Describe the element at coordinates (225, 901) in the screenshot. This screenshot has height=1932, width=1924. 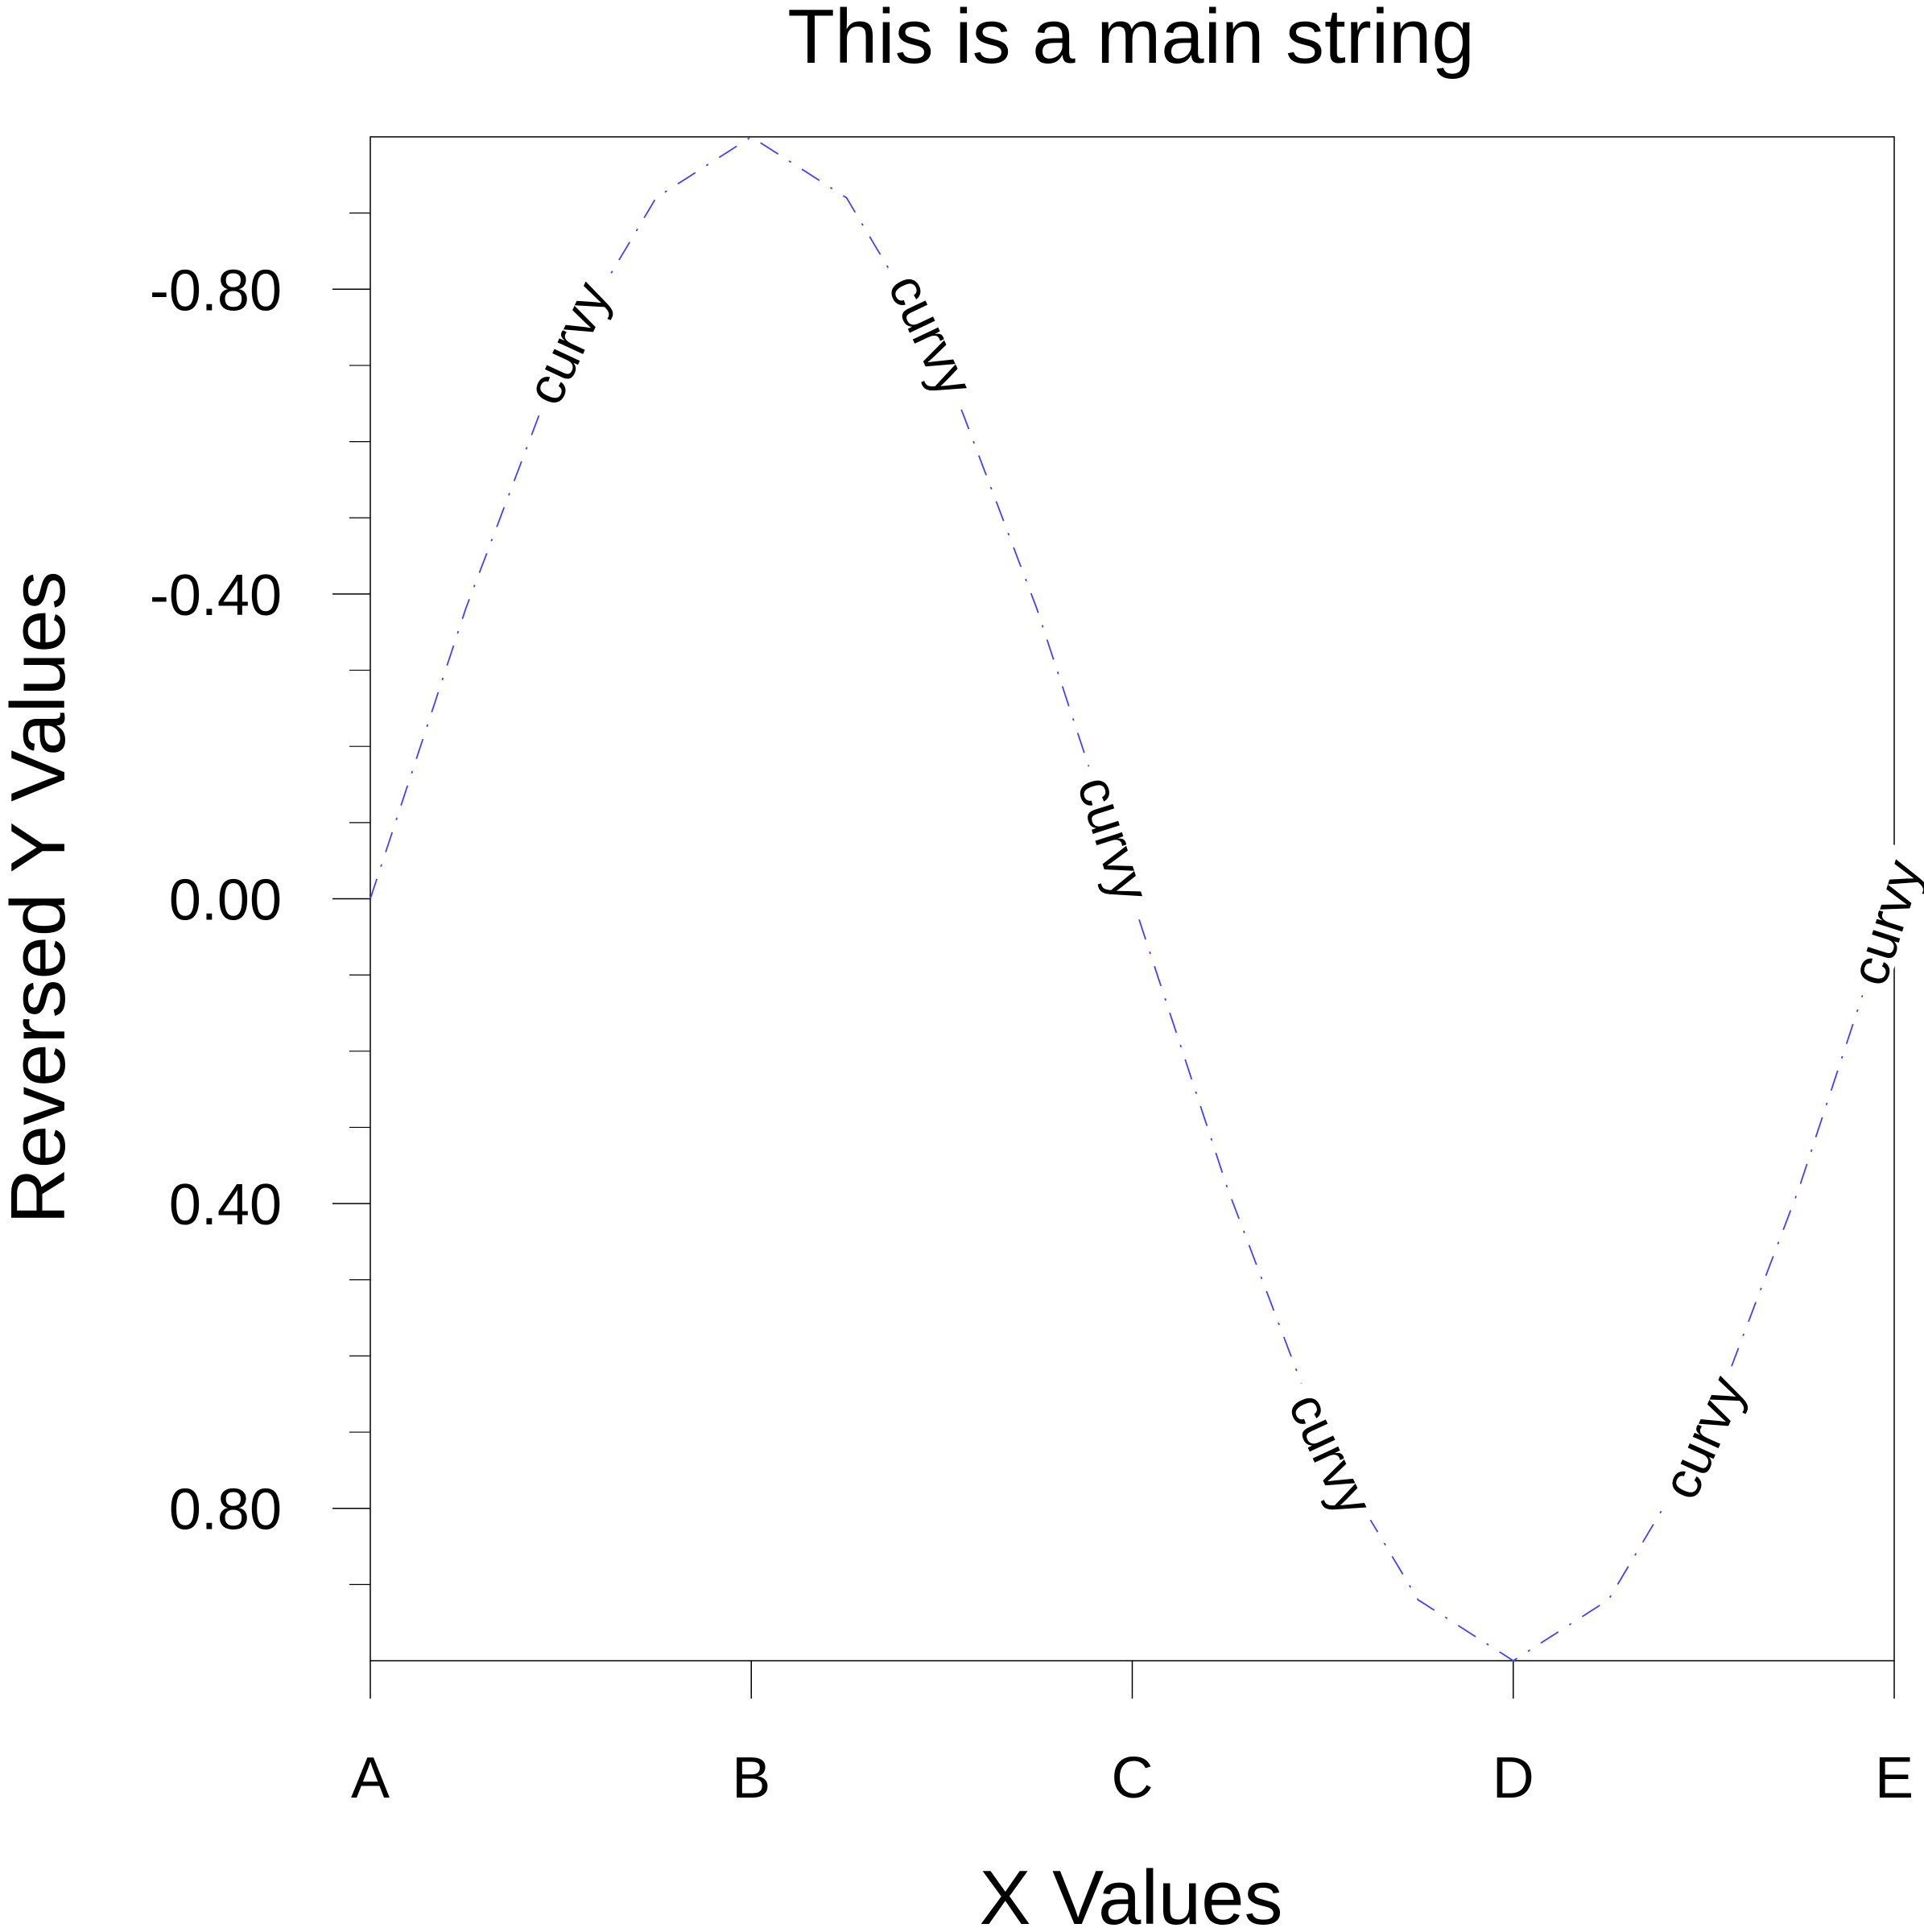
I see `y-tick-label: 0.00` at that location.